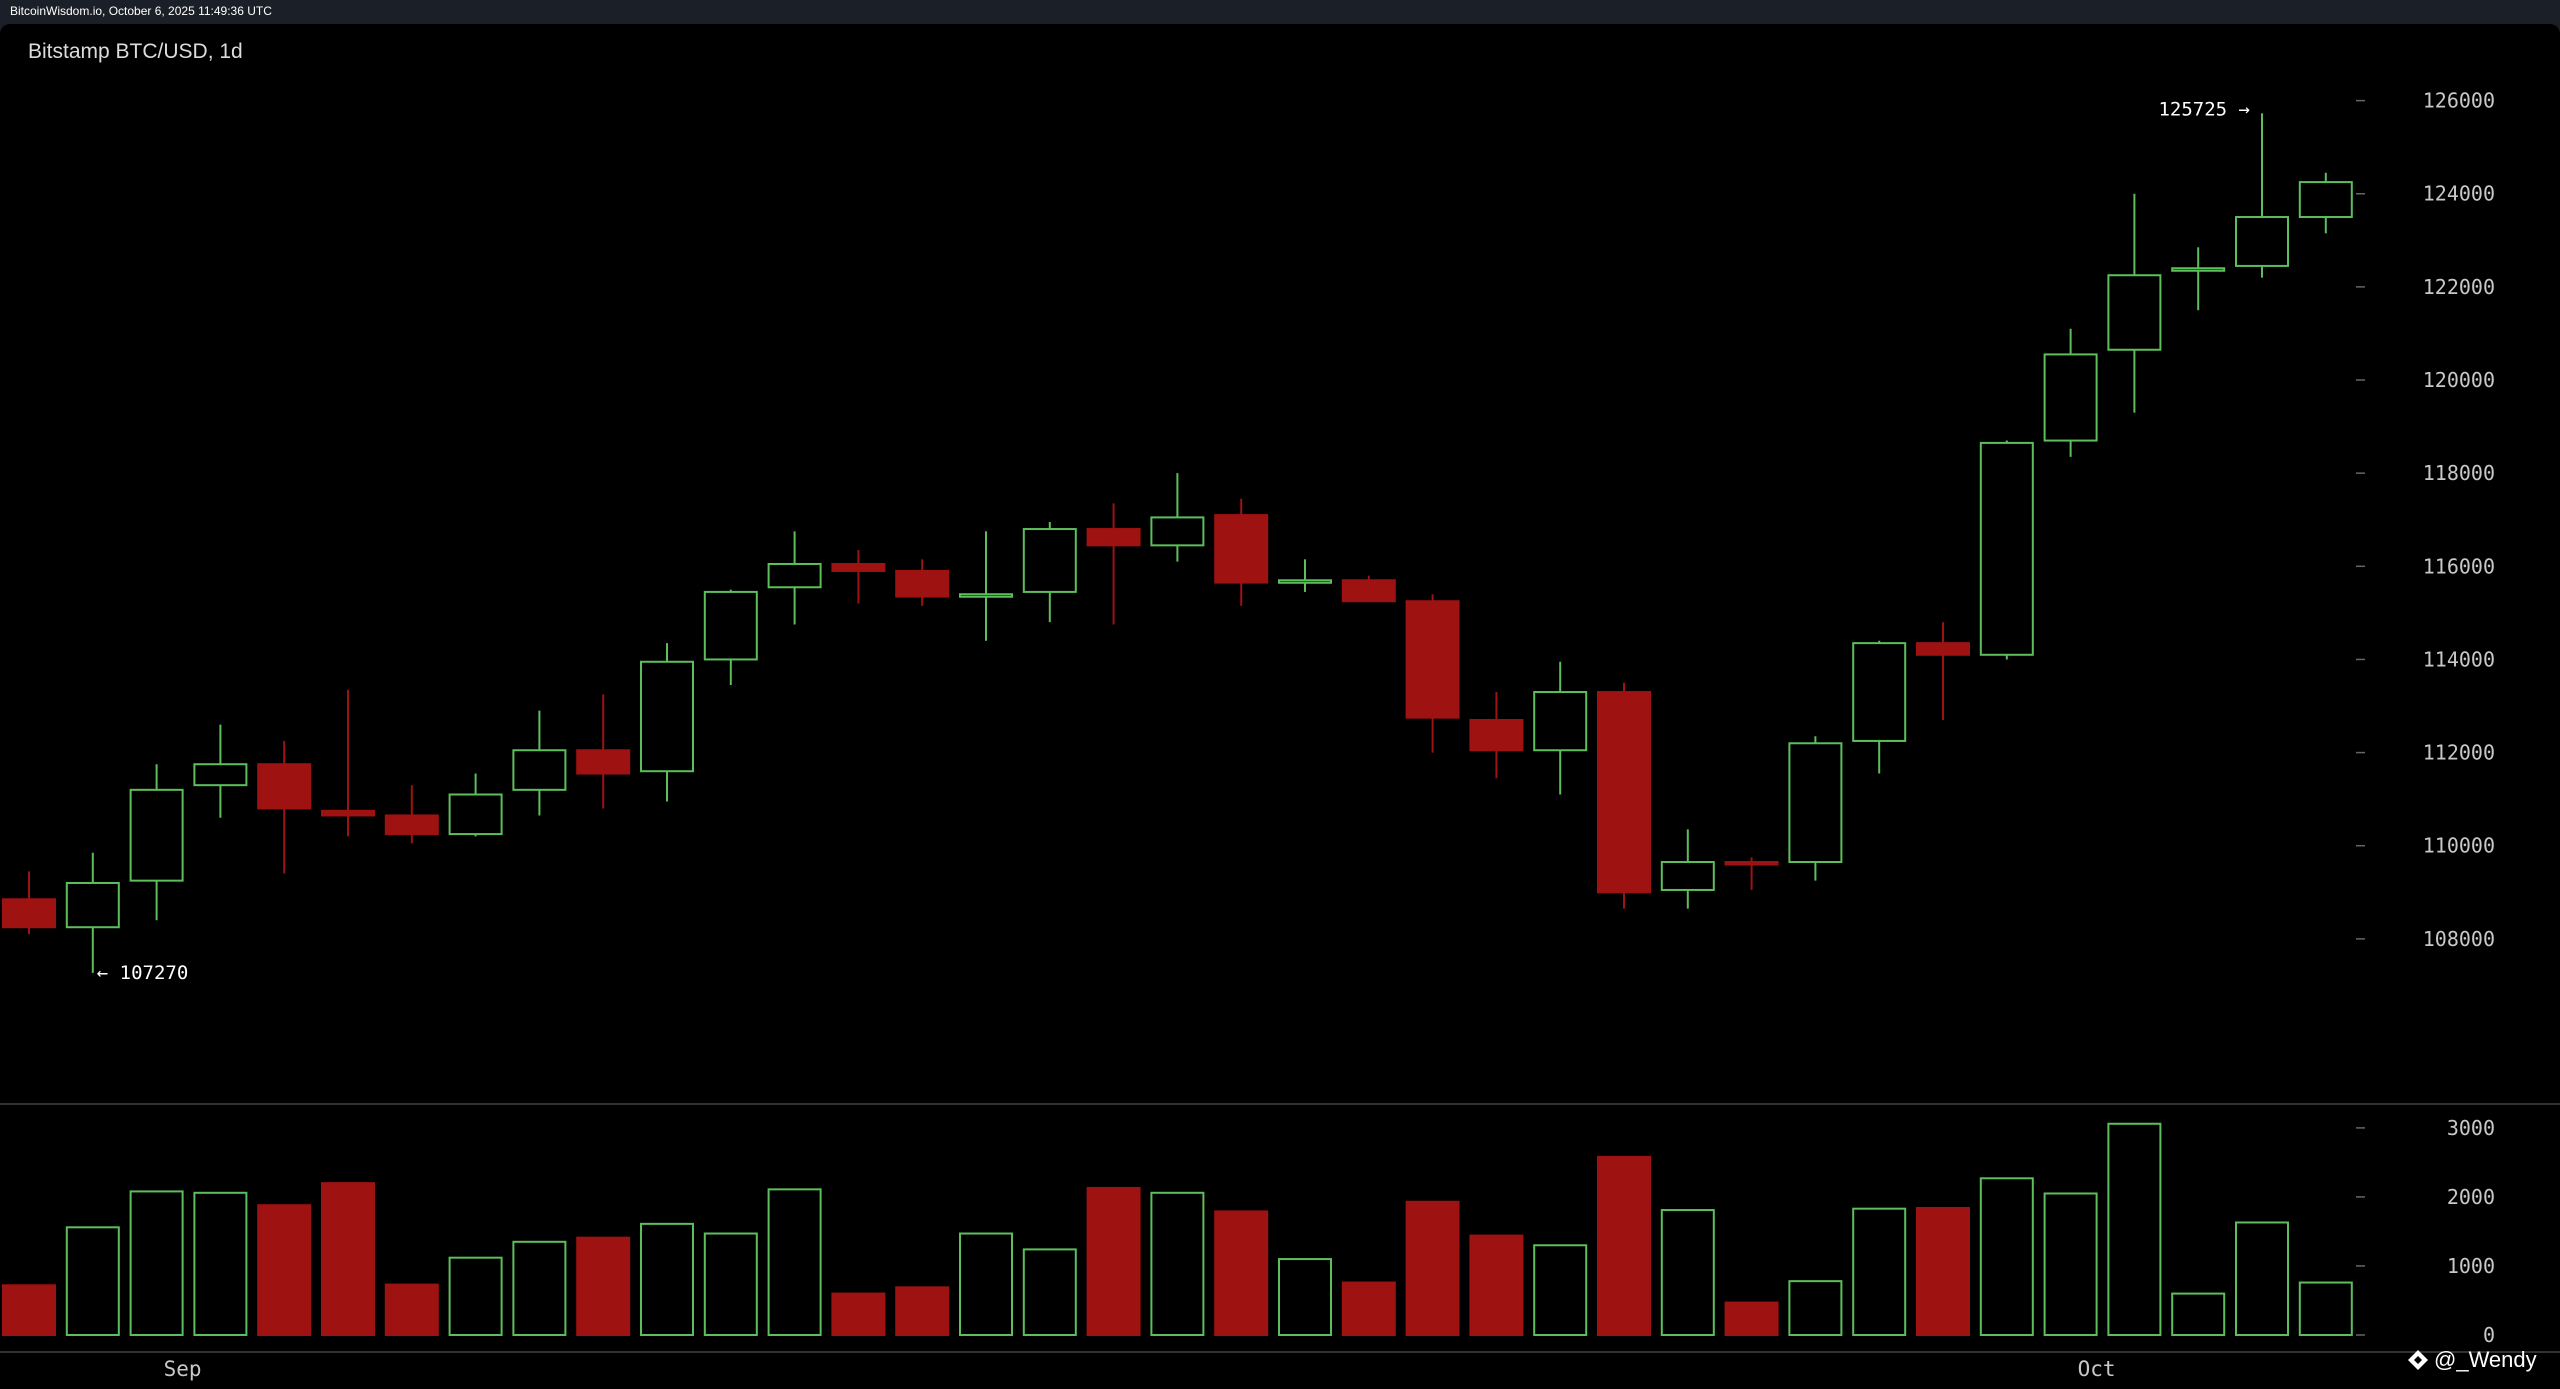  Describe the element at coordinates (2471, 1197) in the screenshot. I see `volume-tick-label: 2000` at that location.